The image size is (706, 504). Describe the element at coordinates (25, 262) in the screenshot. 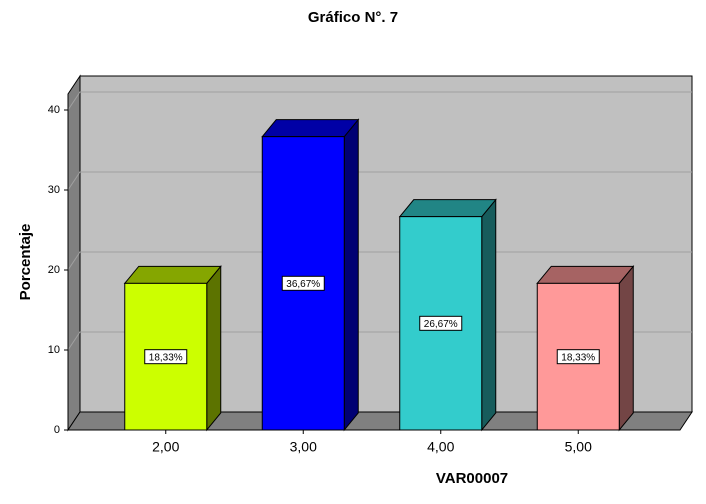

I see `y-axis-label: Porcentaje` at that location.